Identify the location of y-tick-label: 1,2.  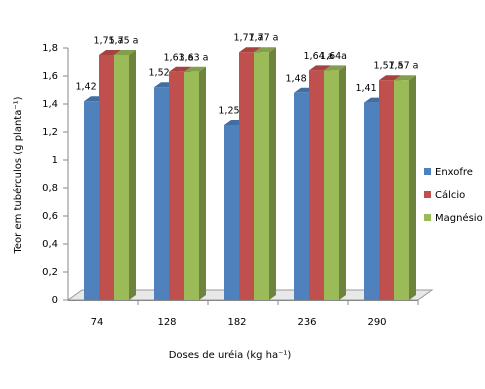
(50, 132).